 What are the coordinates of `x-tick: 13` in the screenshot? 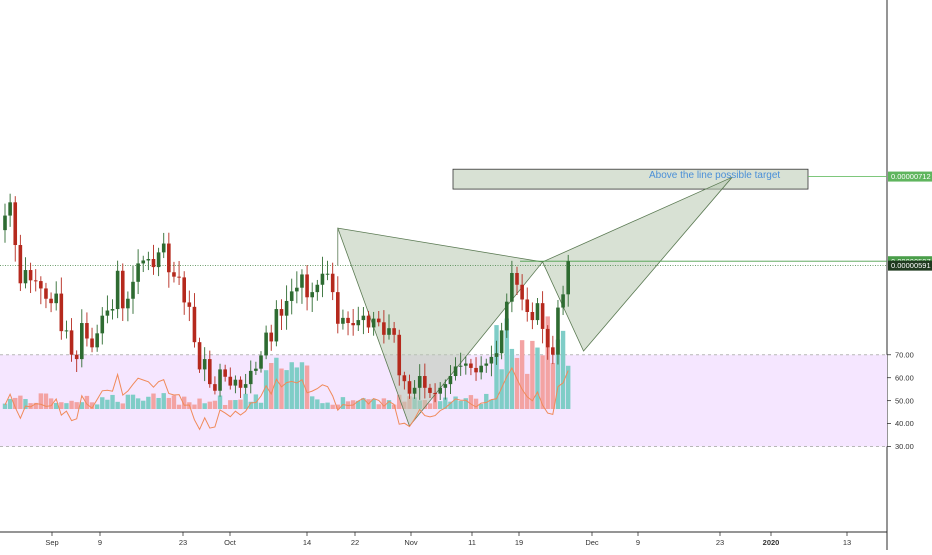 It's located at (847, 539).